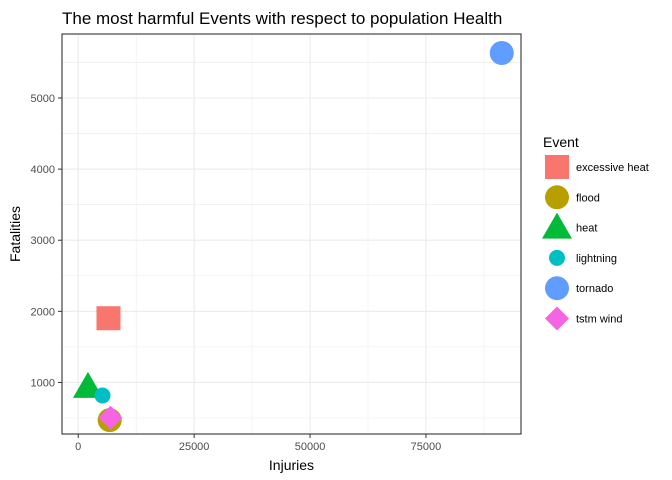 The width and height of the screenshot is (672, 480). What do you see at coordinates (612, 168) in the screenshot?
I see `legend-label-excessive-heat: excessive heat` at bounding box center [612, 168].